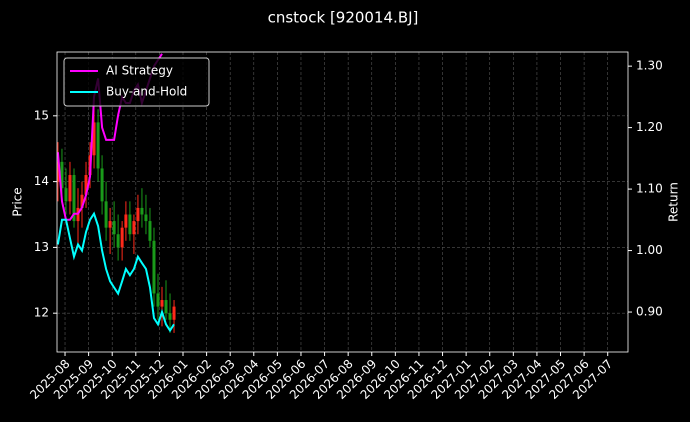 The height and width of the screenshot is (422, 690). What do you see at coordinates (136, 82) in the screenshot?
I see `legend-box` at bounding box center [136, 82].